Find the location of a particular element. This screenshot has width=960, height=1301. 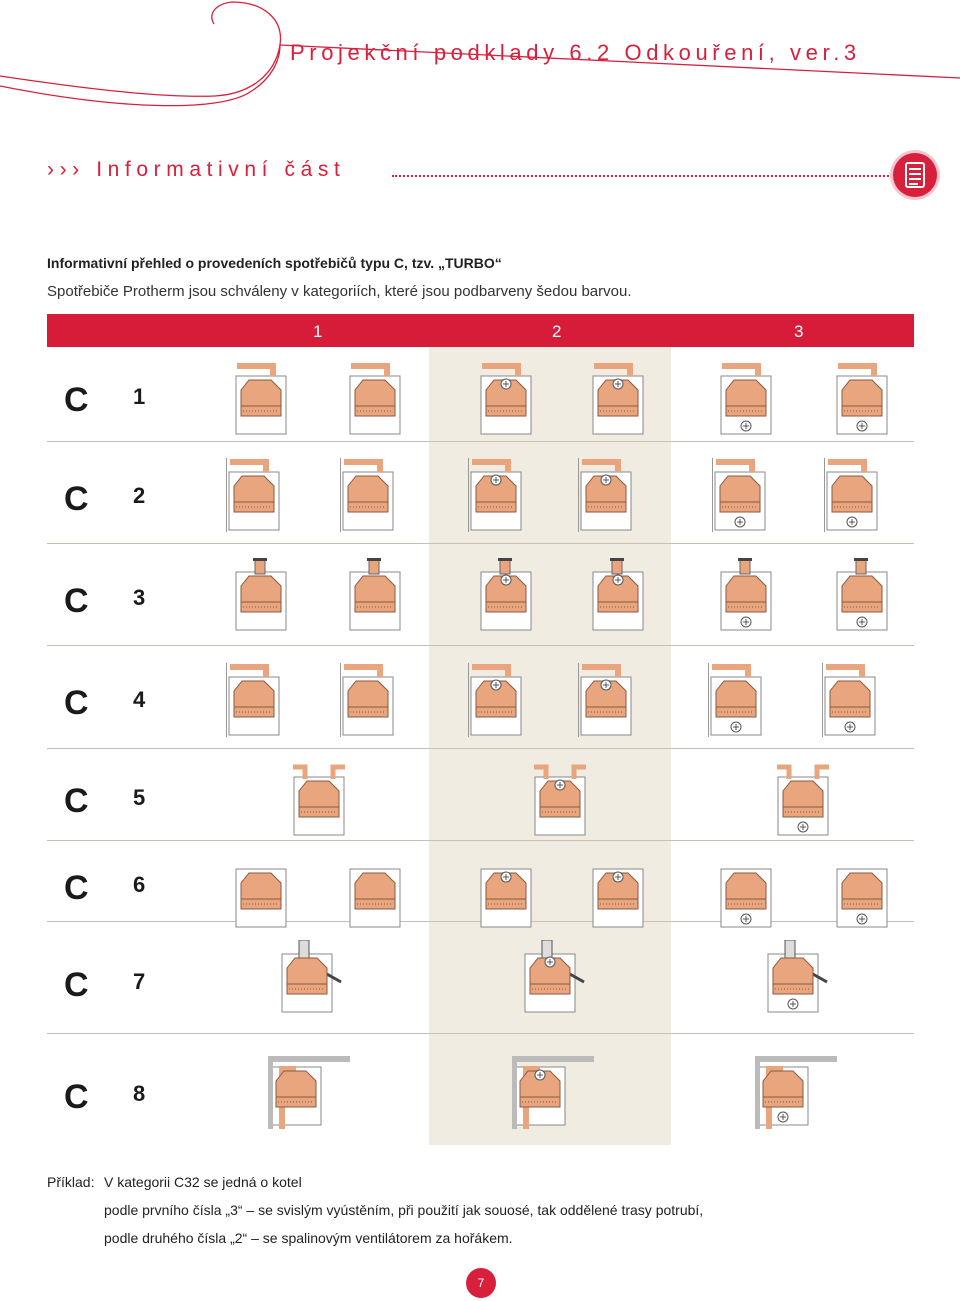

row-number-7: 7 is located at coordinates (139, 981).